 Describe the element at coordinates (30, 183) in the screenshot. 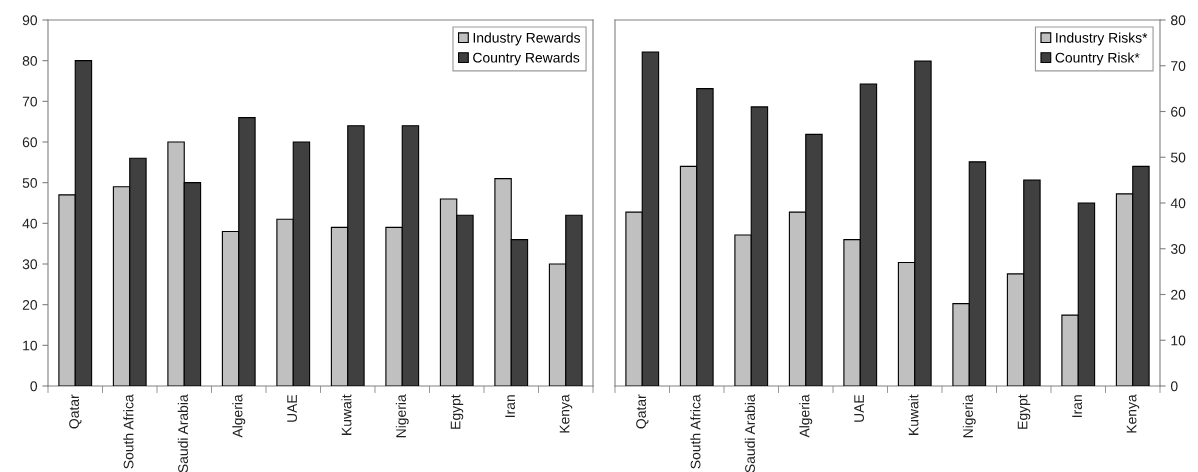

I see `y-tick-label: 50` at that location.